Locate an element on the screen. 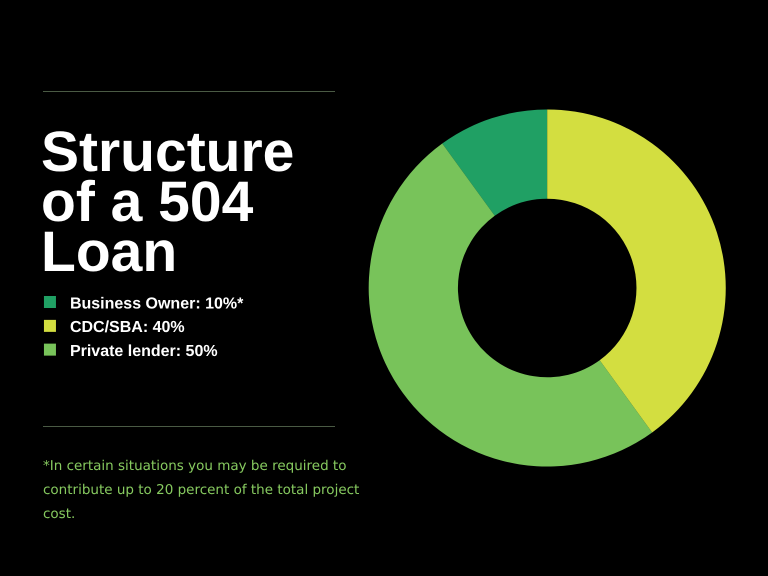  text: Structure of a 504 Loan is located at coordinates (168, 202).